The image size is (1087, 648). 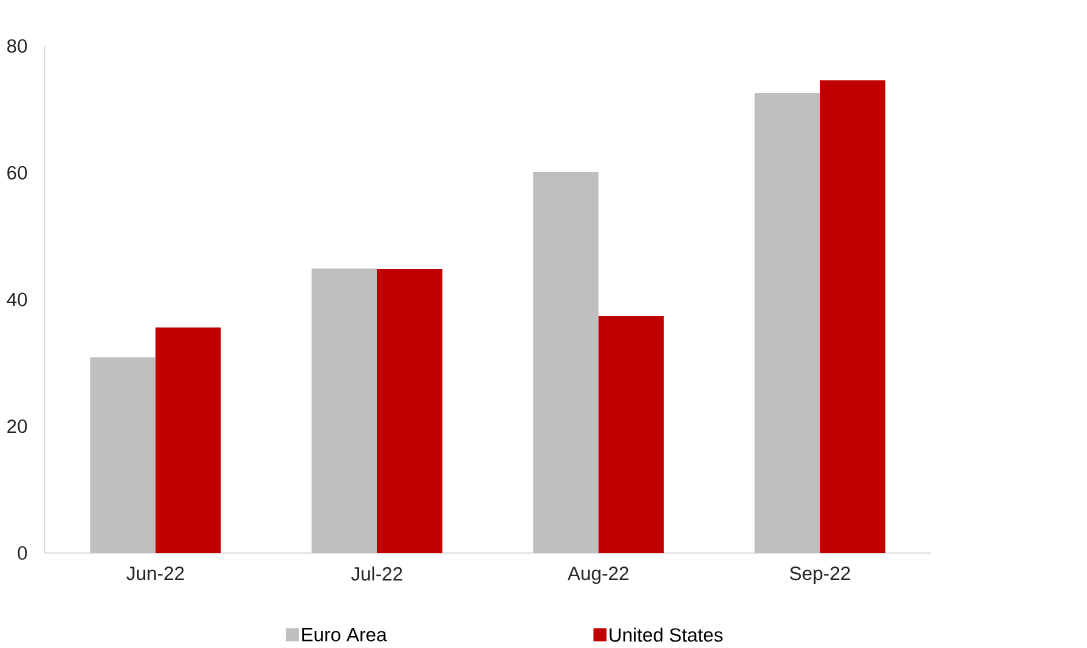 What do you see at coordinates (819, 575) in the screenshot?
I see `x-tick-label: Sep-22` at bounding box center [819, 575].